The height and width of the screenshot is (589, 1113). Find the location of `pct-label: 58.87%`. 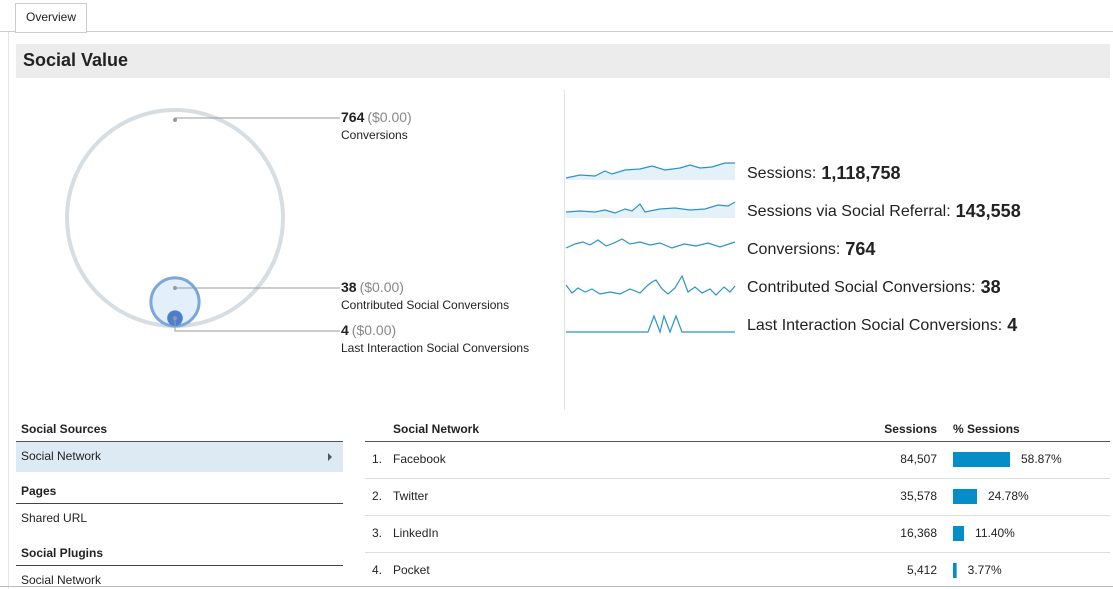

pct-label: 58.87% is located at coordinates (1041, 459).